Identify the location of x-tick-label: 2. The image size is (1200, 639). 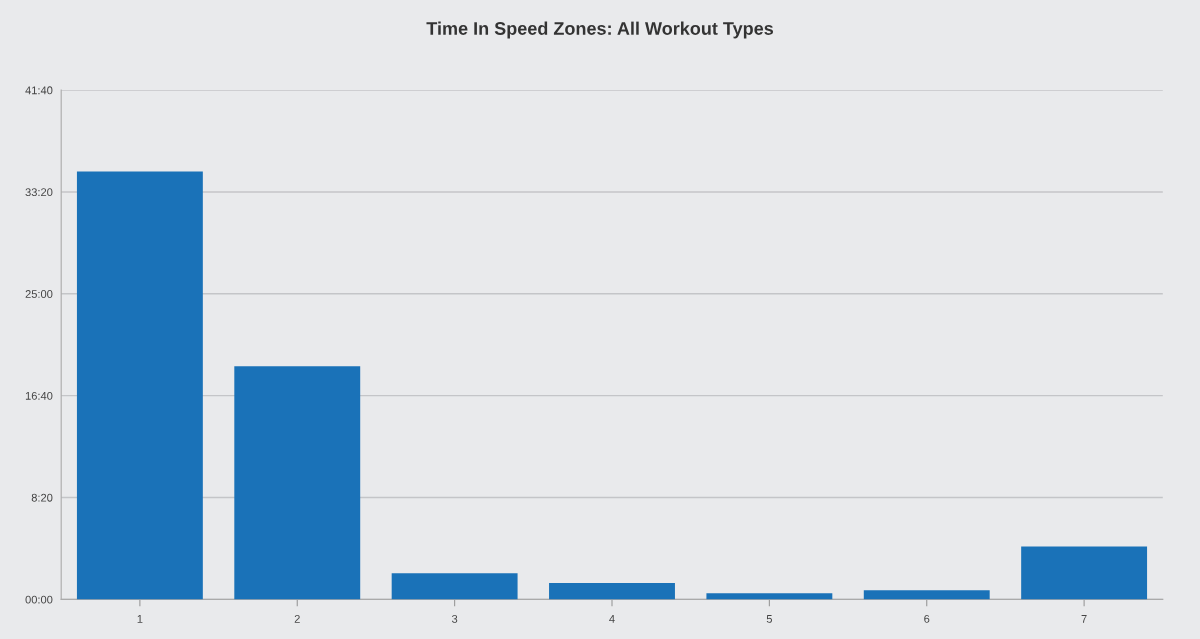
(297, 618).